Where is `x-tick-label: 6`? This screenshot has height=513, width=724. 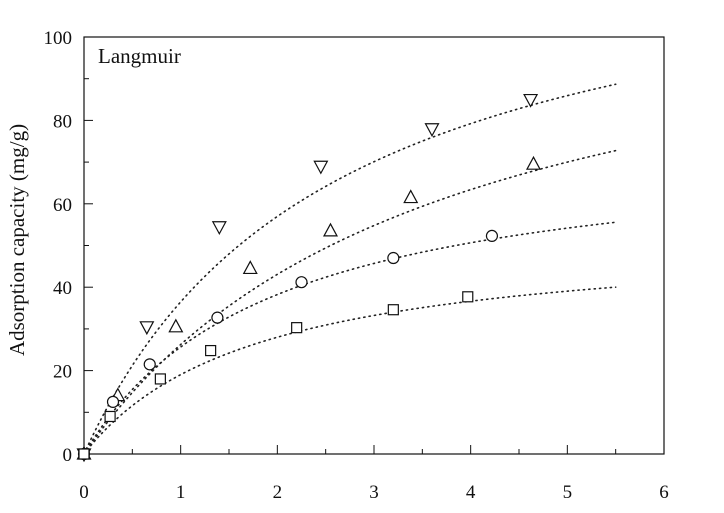
x-tick-label: 6 is located at coordinates (664, 492).